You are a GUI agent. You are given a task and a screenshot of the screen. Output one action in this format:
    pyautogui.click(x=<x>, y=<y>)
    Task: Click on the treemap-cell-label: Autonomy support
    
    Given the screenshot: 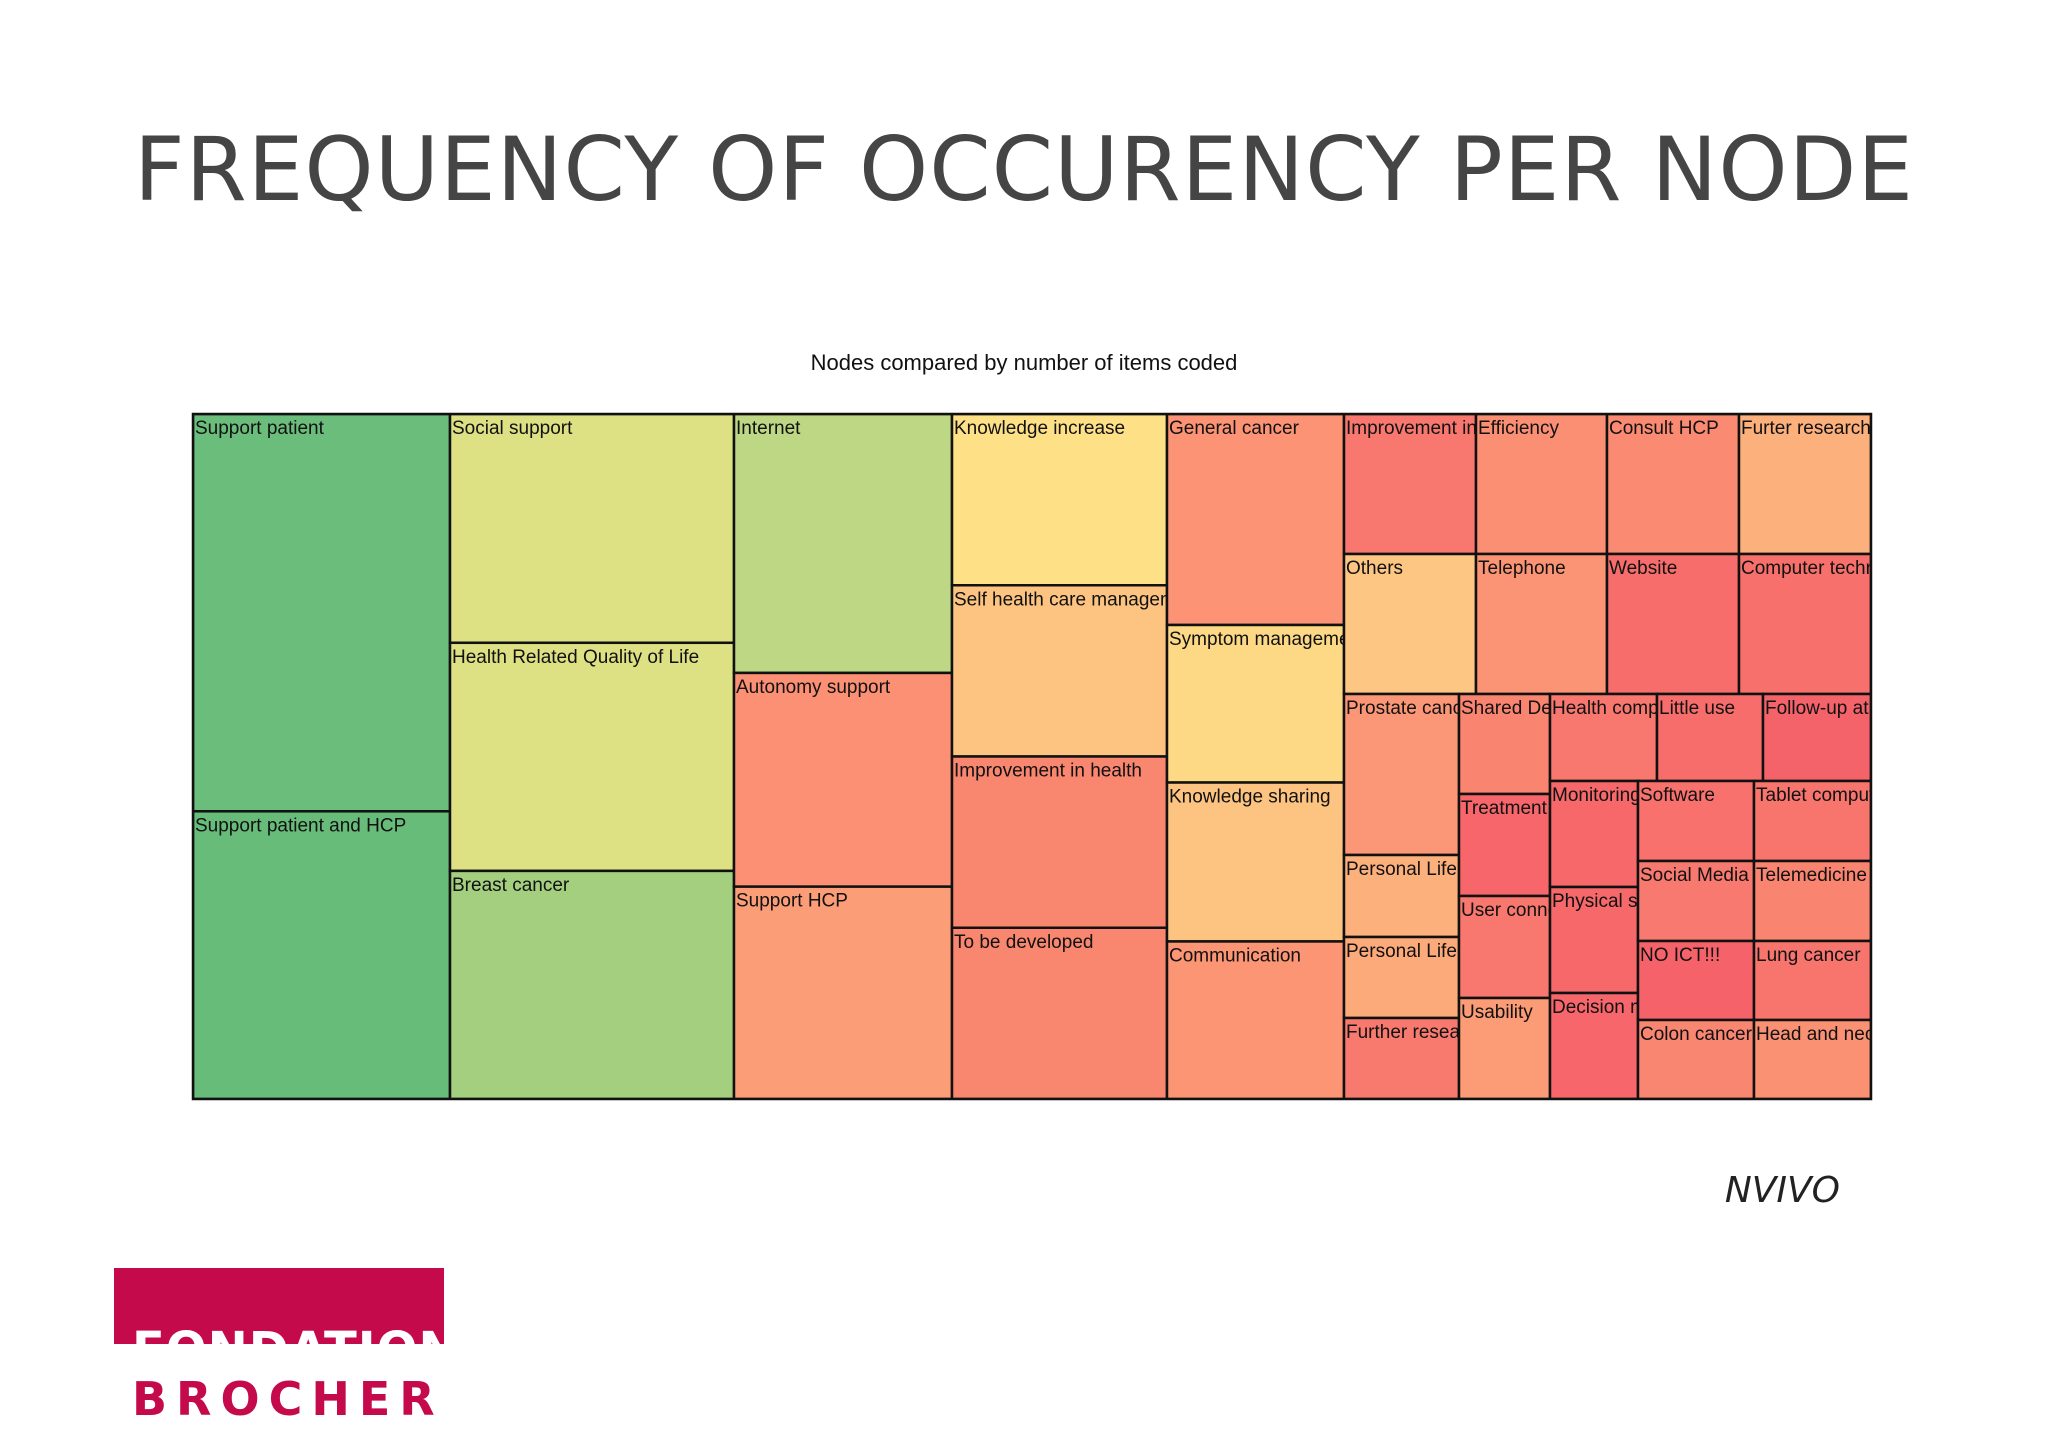 What is the action you would take?
    pyautogui.click(x=813, y=687)
    